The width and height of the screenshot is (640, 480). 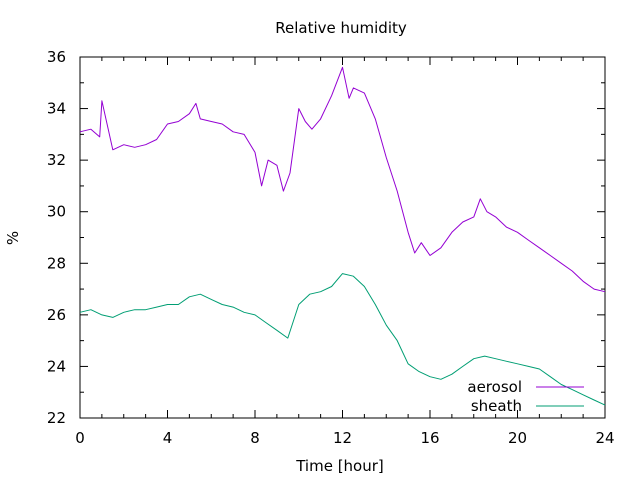 I want to click on y-tick-label: 34, so click(x=56, y=109).